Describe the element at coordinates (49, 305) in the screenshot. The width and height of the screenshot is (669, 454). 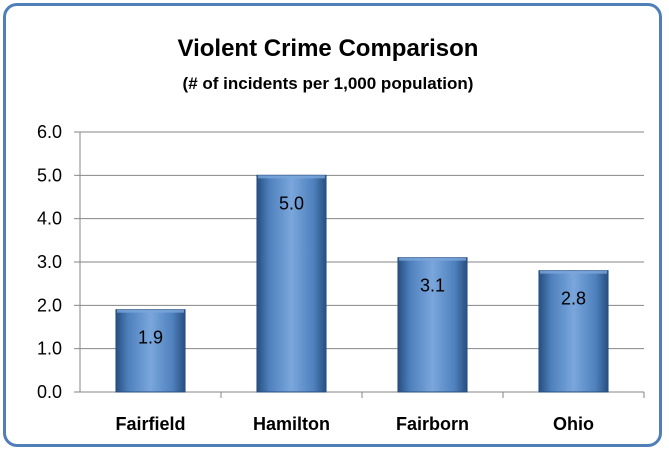
I see `y-tick-label: 2.0` at that location.